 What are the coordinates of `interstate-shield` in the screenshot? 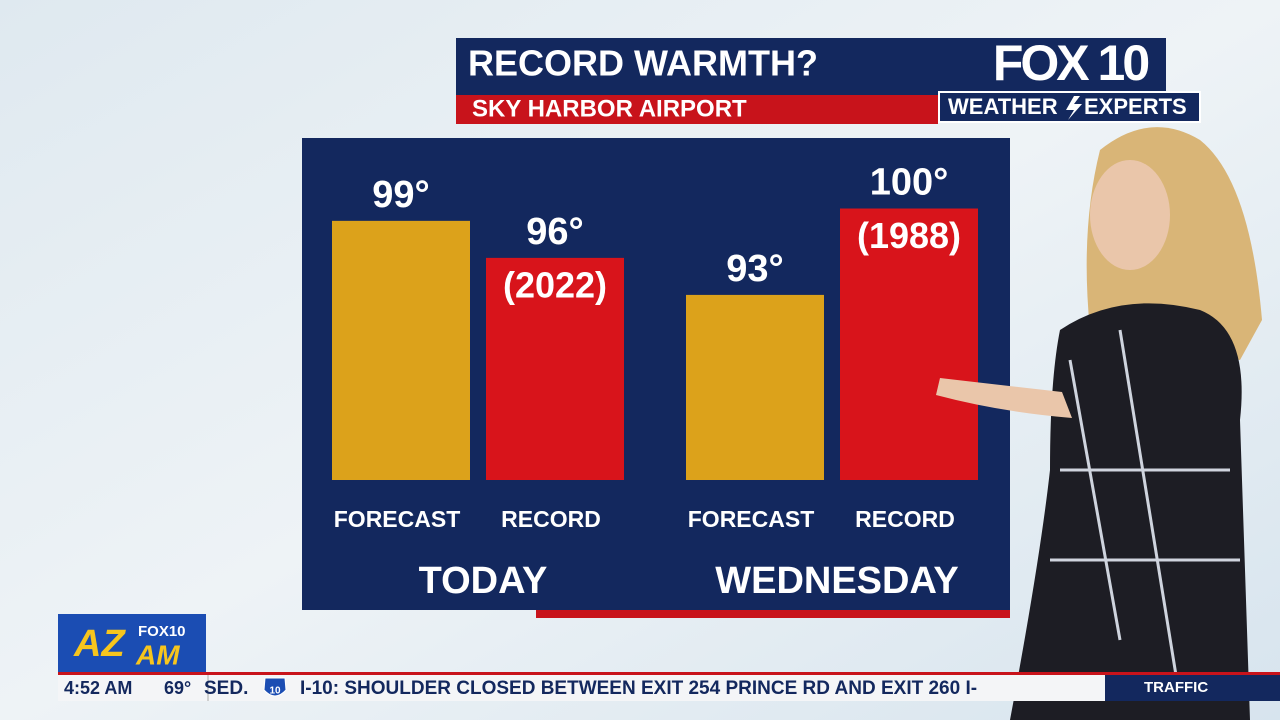 It's located at (275, 687).